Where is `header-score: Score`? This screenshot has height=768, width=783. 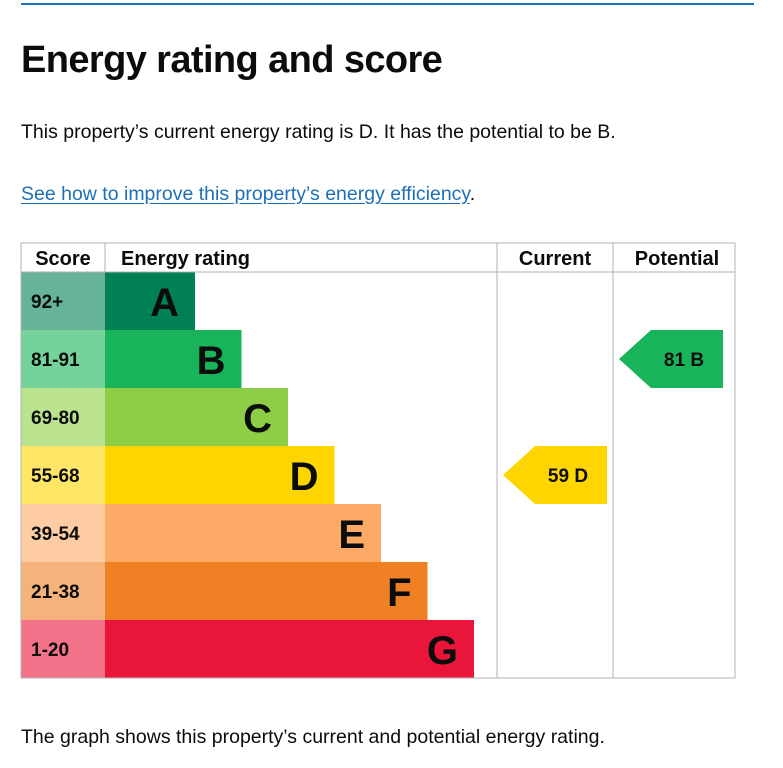 header-score: Score is located at coordinates (63, 259).